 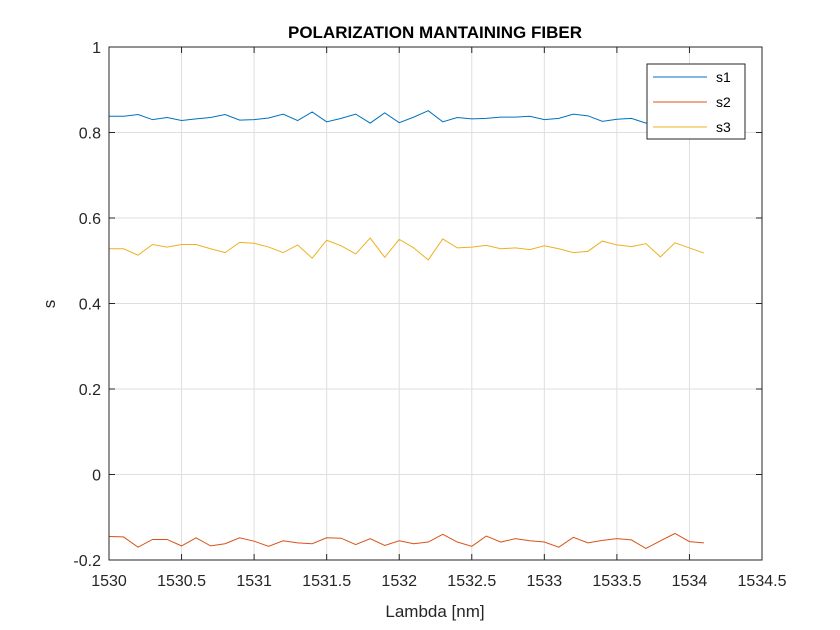 I want to click on x-tick-label: 1532, so click(x=399, y=581).